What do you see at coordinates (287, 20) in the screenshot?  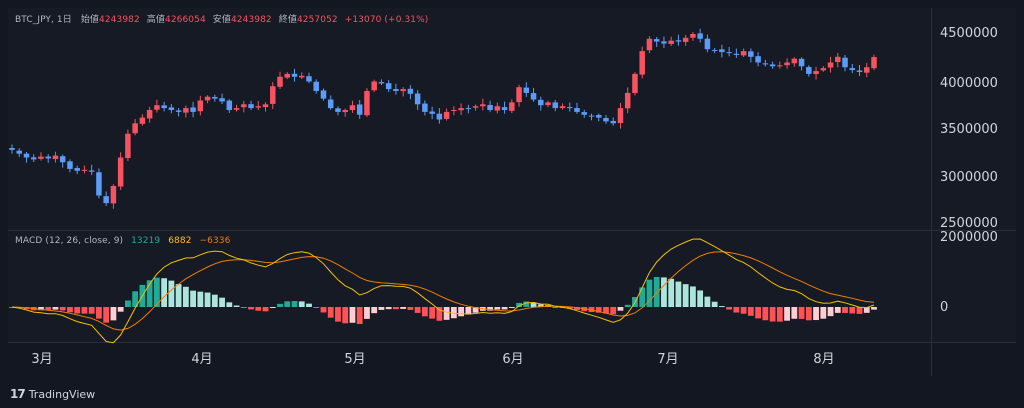 I see `close-label: 終値` at bounding box center [287, 20].